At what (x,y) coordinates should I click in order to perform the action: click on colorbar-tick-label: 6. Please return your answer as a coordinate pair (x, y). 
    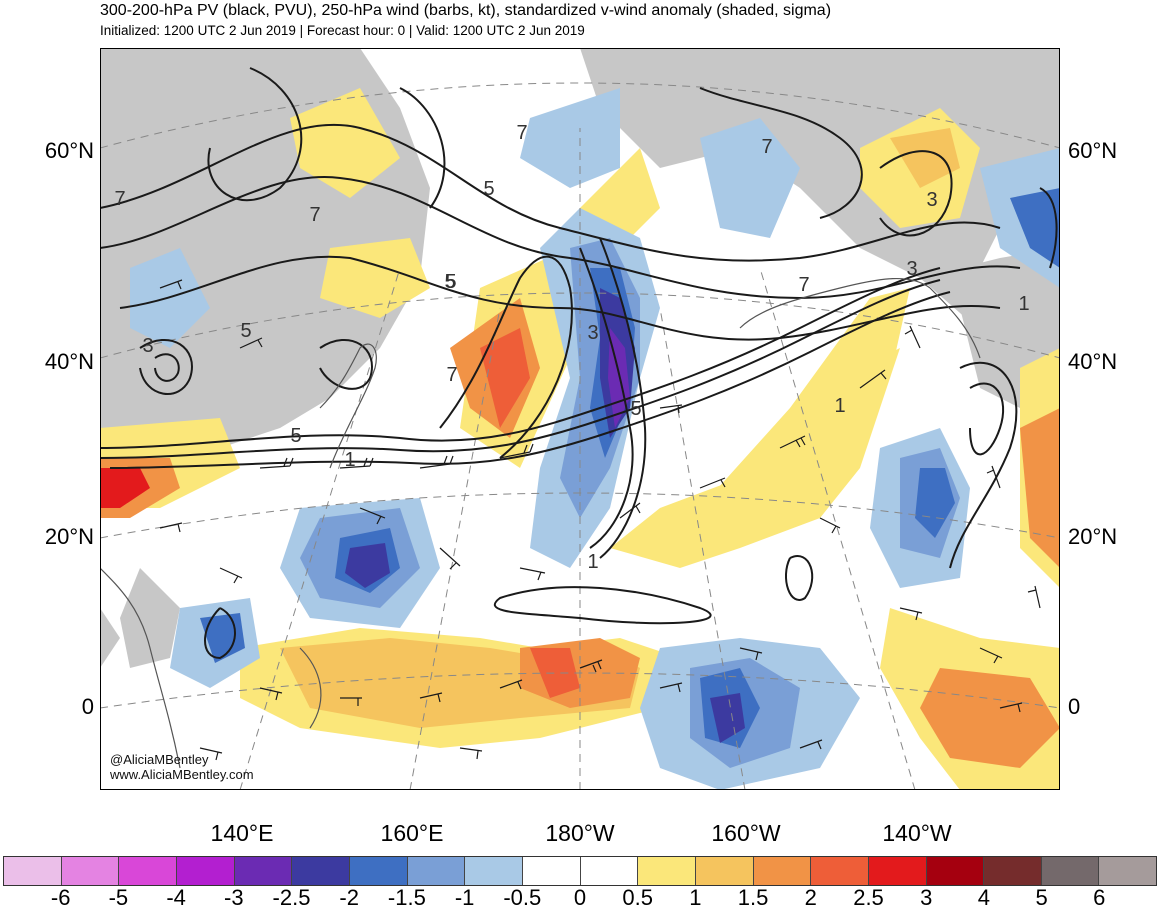
    Looking at the image, I should click on (1099, 897).